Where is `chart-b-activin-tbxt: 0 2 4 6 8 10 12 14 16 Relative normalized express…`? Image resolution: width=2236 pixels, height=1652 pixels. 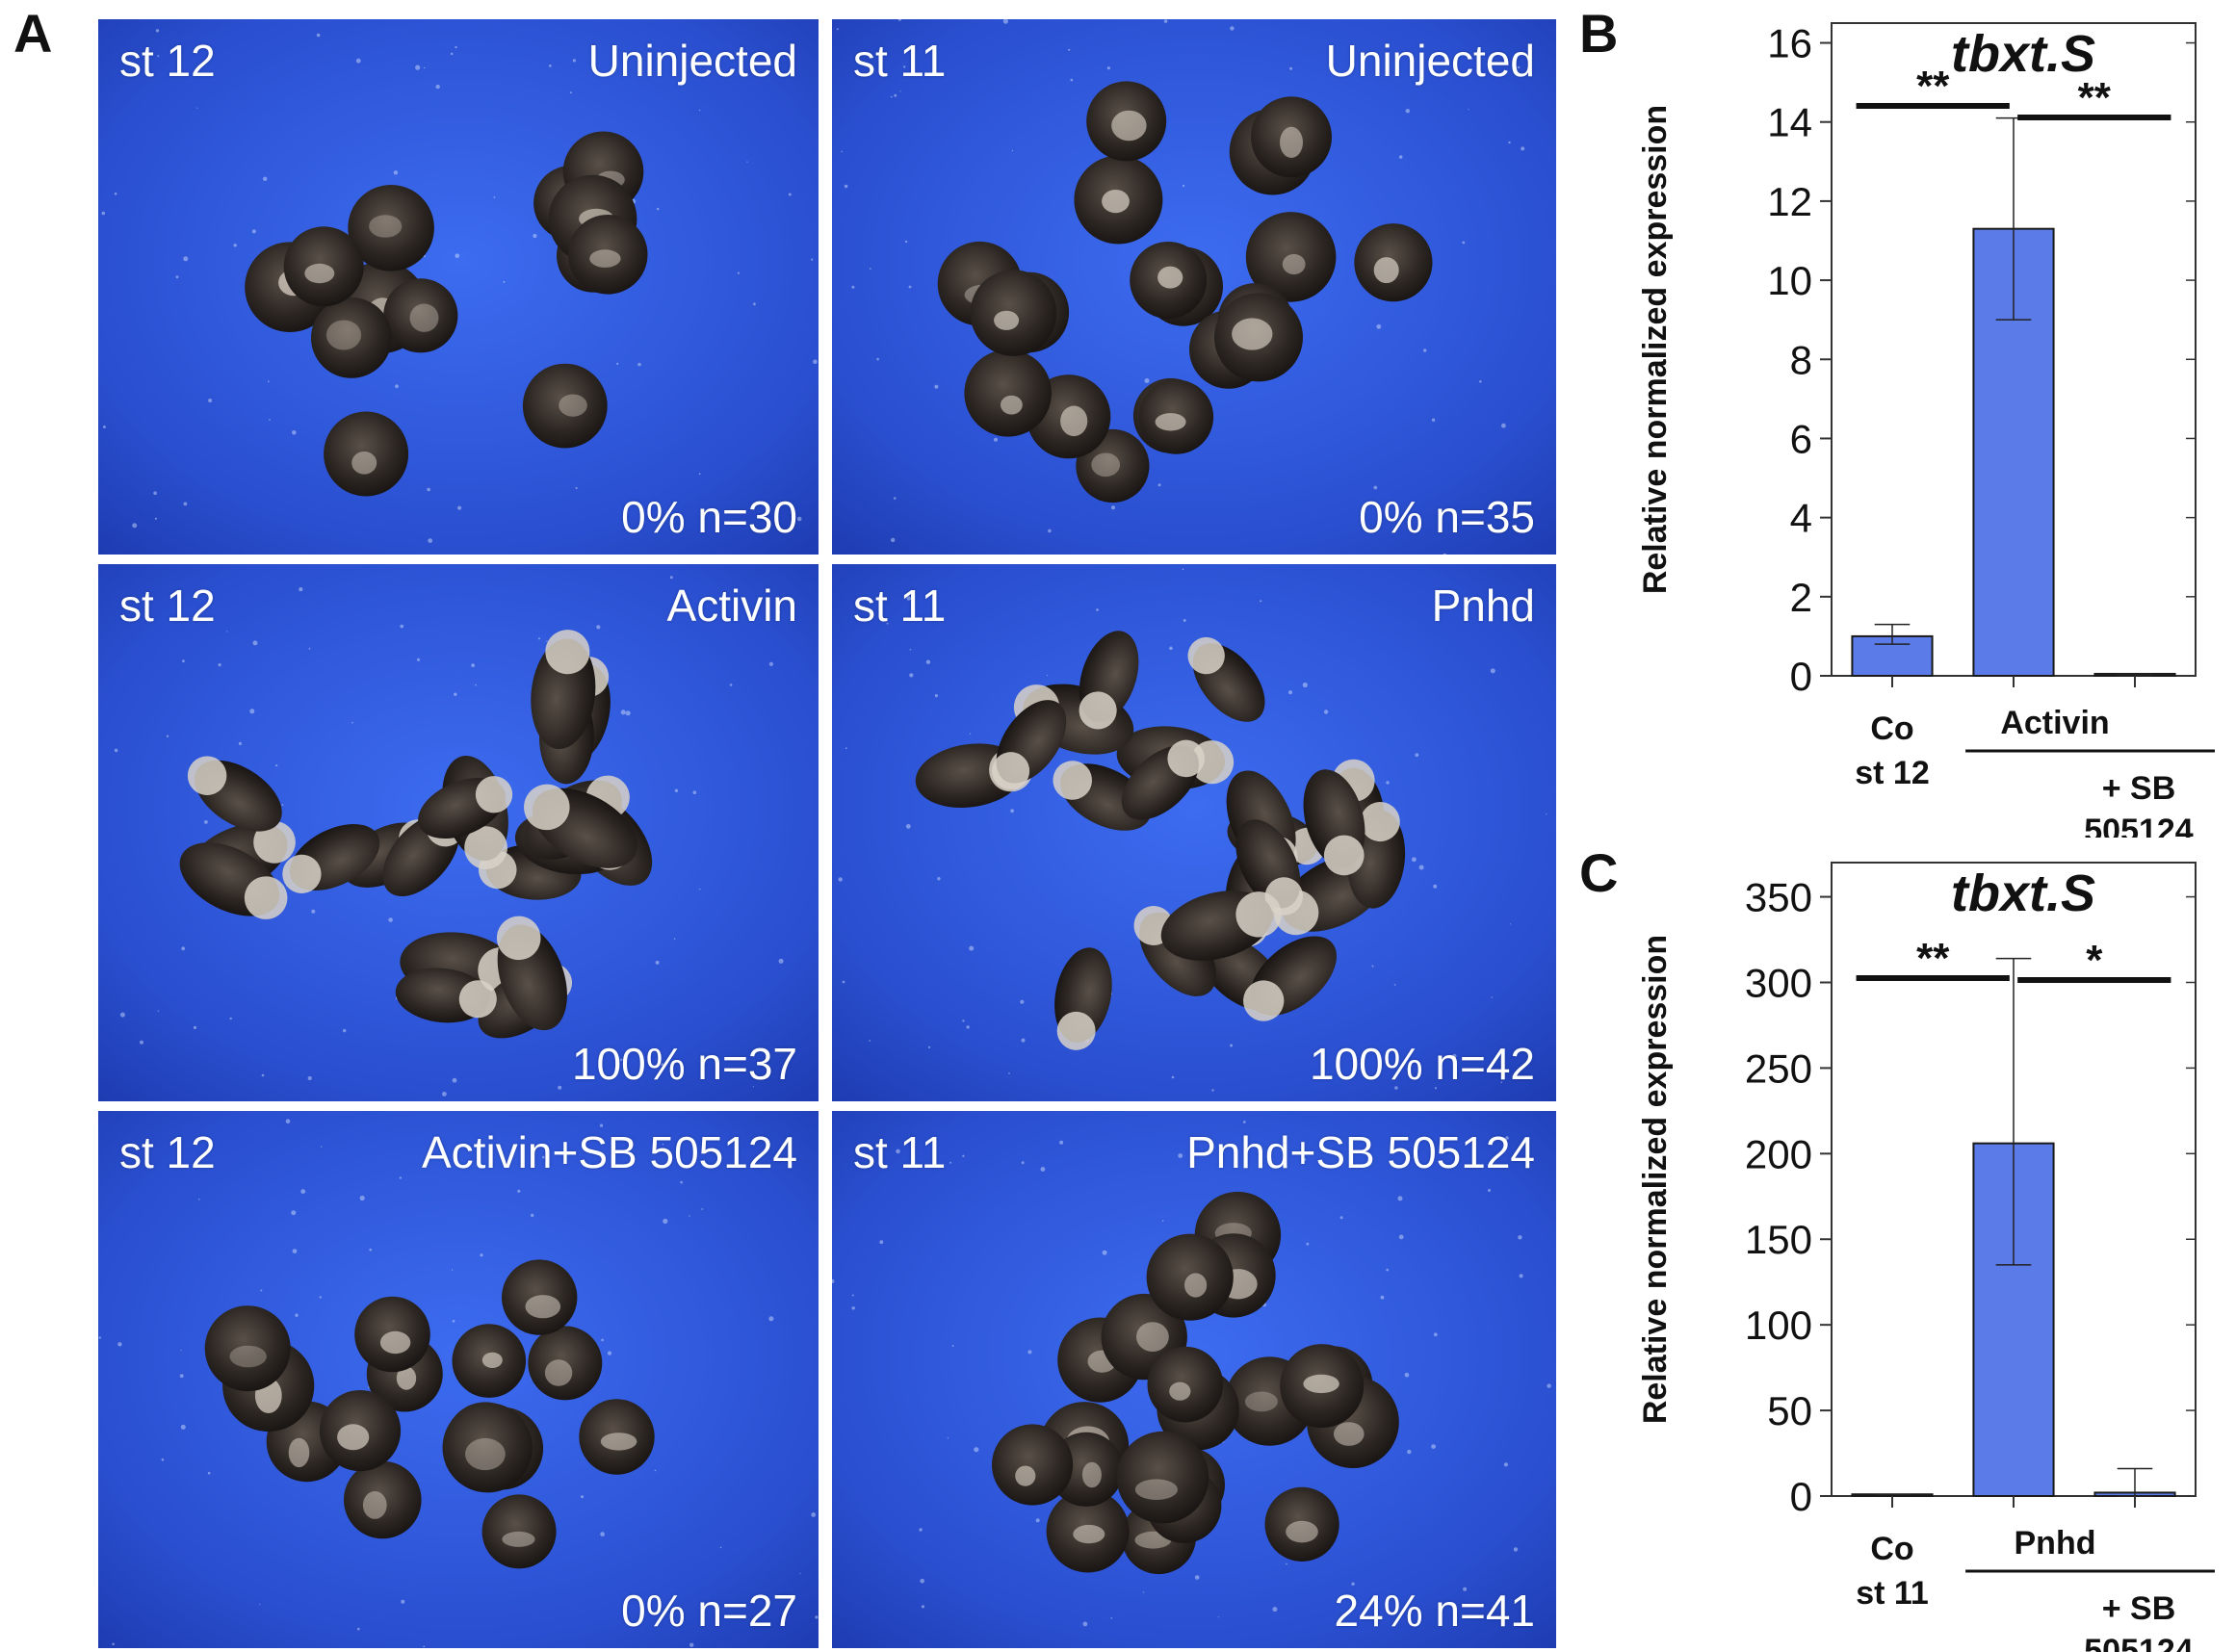 chart-b-activin-tbxt: 0 2 4 6 8 10 12 14 16 Relative normalized express… is located at coordinates (1926, 429).